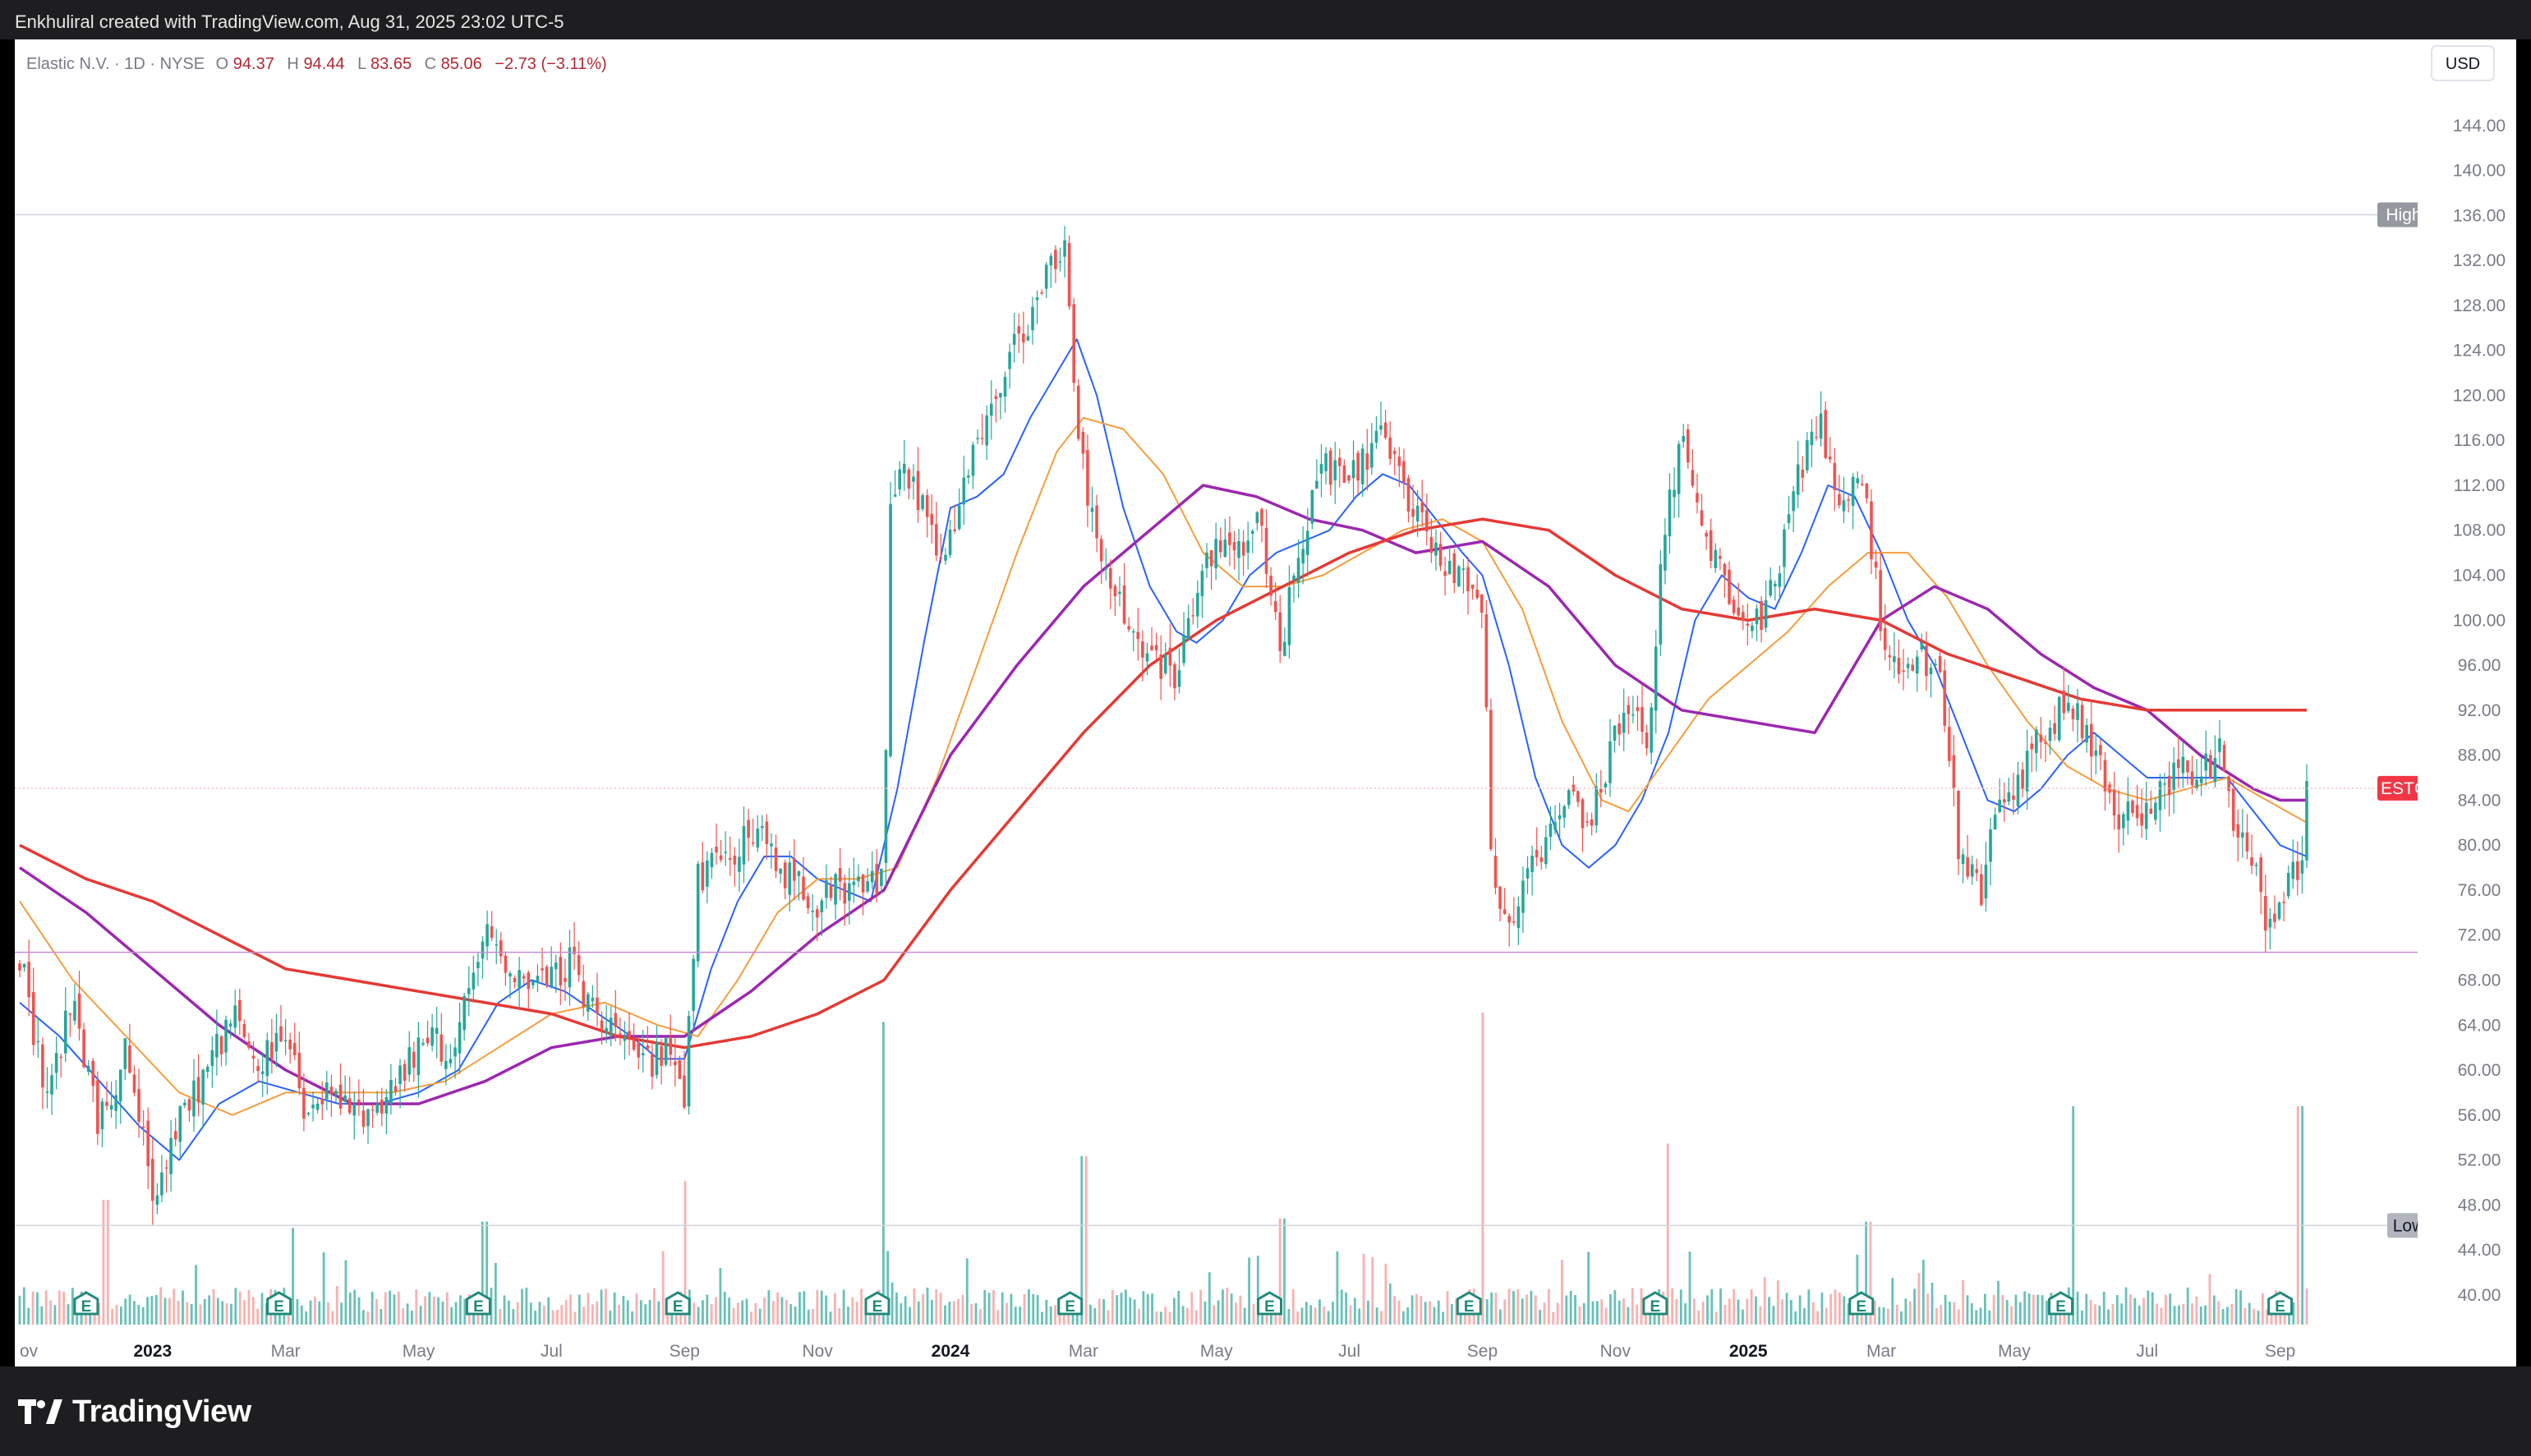 Image resolution: width=2531 pixels, height=1456 pixels. Describe the element at coordinates (40, 1411) in the screenshot. I see `tradingview-logo-icon` at that location.